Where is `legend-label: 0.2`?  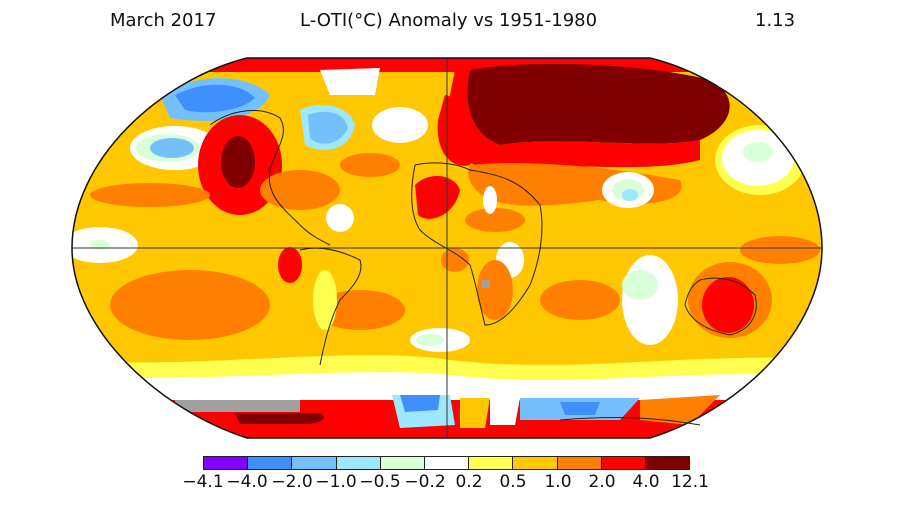
legend-label: 0.2 is located at coordinates (469, 482).